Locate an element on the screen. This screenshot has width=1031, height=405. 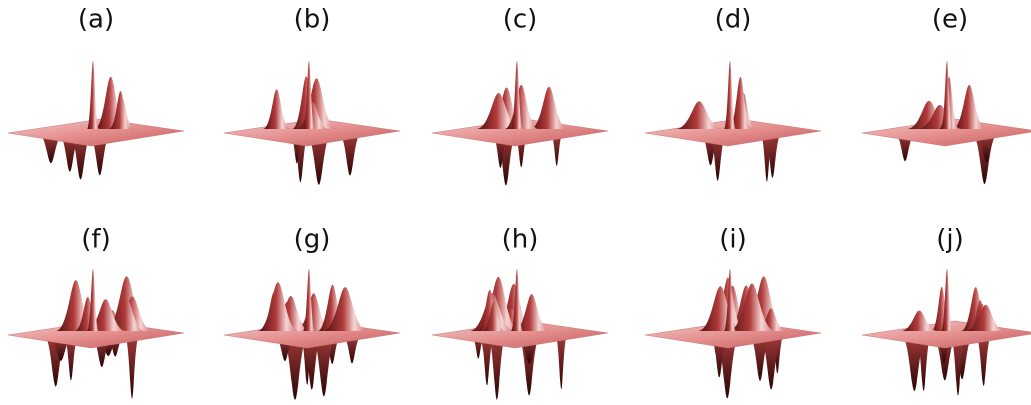
panel-label: (g) is located at coordinates (312, 240).